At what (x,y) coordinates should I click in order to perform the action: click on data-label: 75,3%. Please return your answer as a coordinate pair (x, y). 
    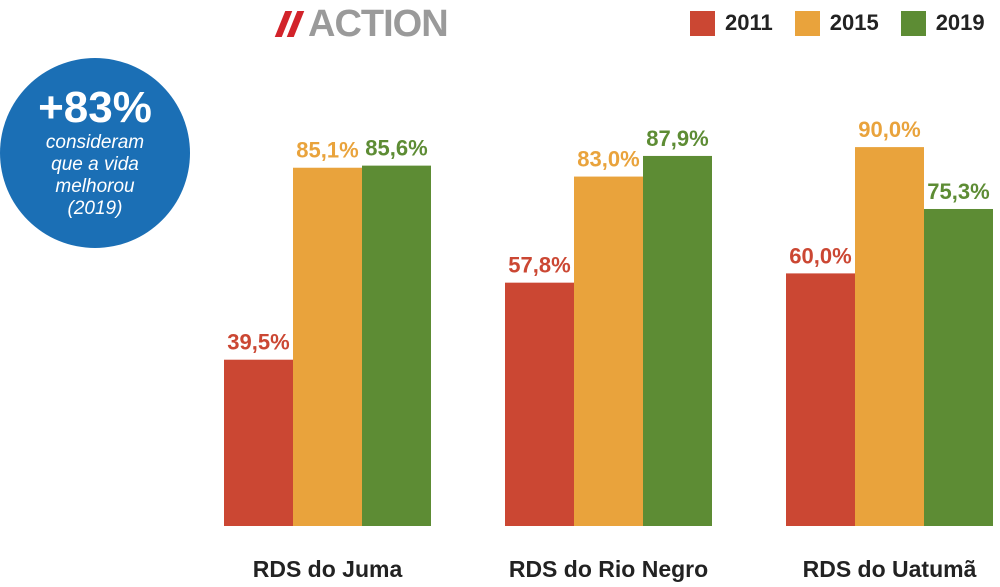
    Looking at the image, I should click on (958, 191).